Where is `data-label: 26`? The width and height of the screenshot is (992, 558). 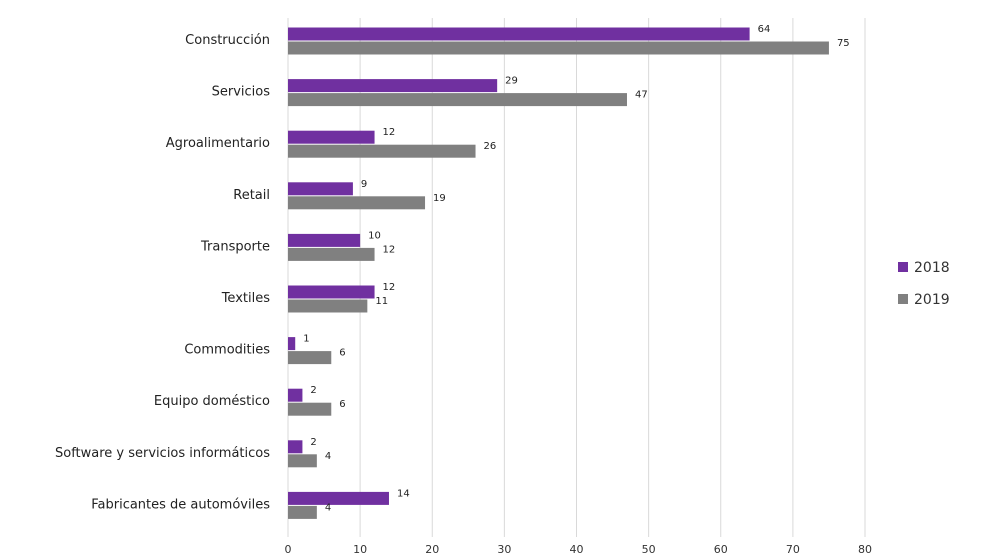 data-label: 26 is located at coordinates (490, 146).